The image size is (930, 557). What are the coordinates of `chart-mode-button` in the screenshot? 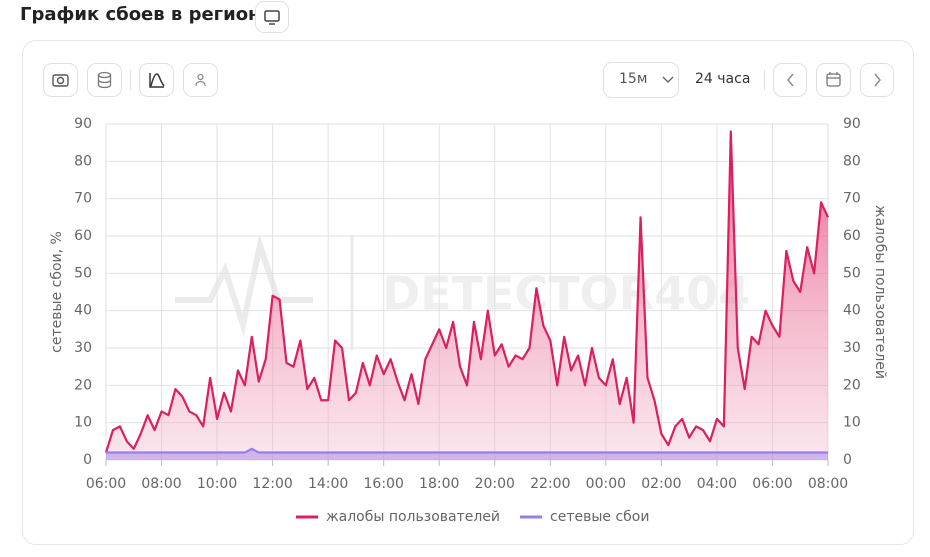 It's located at (156, 80).